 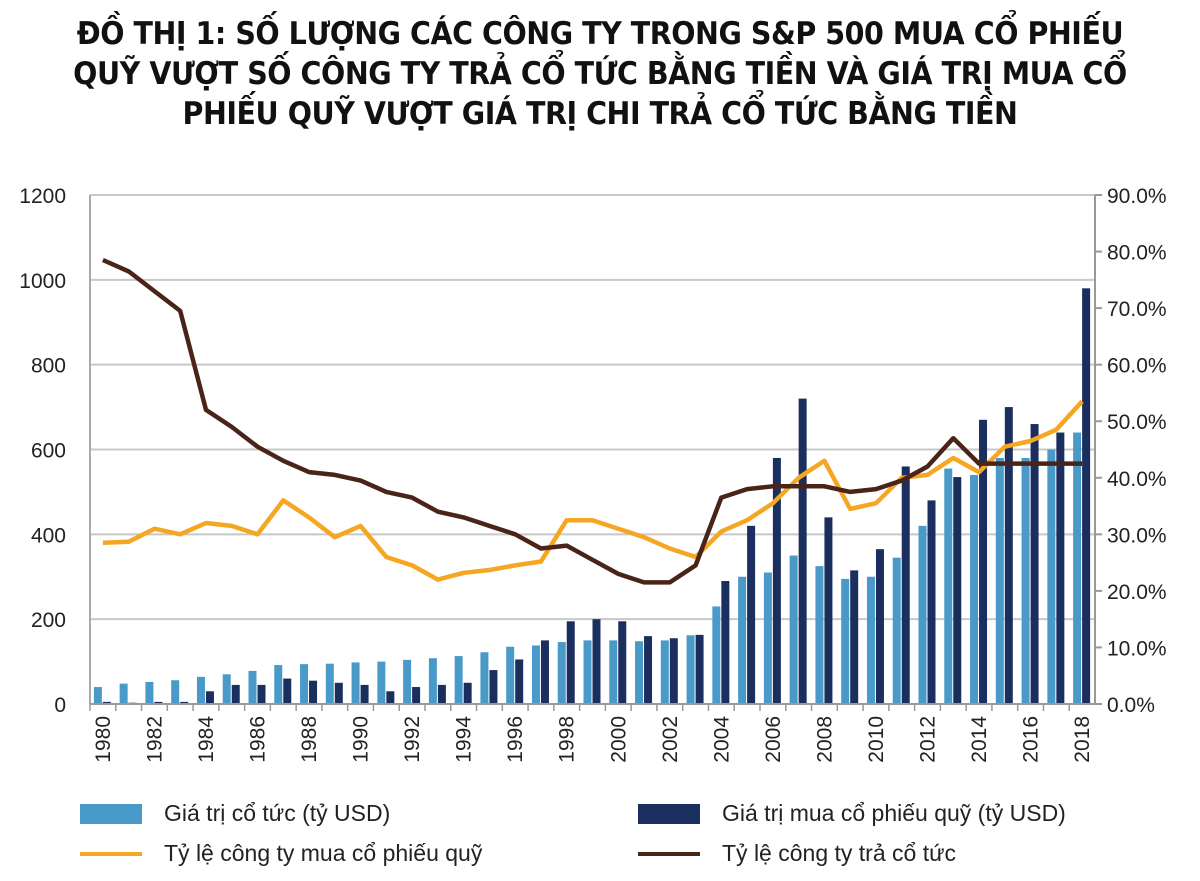 What do you see at coordinates (1137, 535) in the screenshot?
I see `y-tick-right: 30.0%` at bounding box center [1137, 535].